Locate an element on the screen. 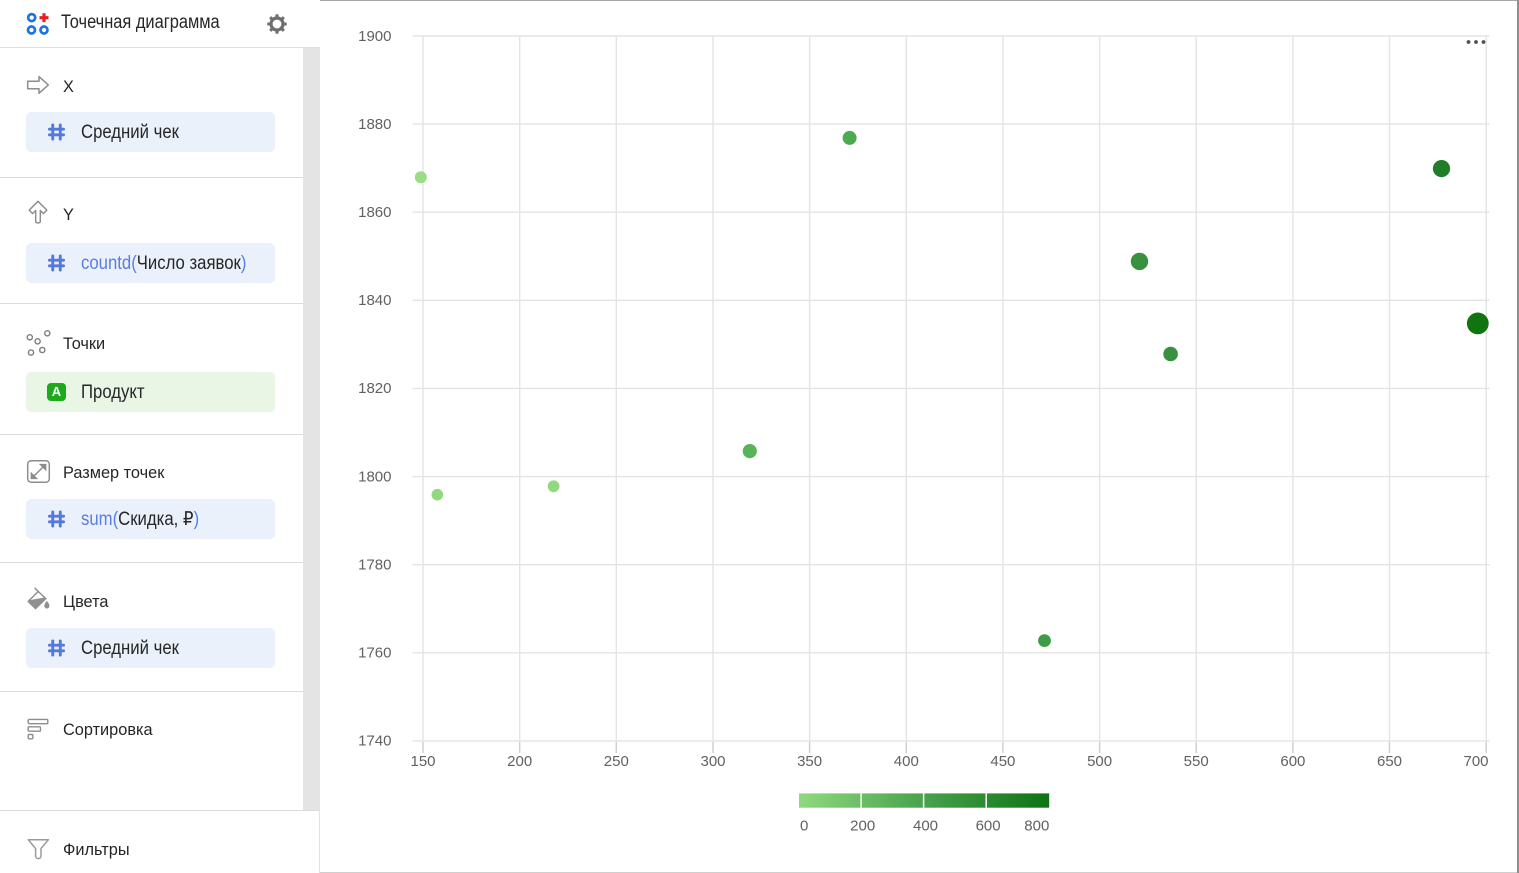 Image resolution: width=1519 pixels, height=873 pixels. svg-text: 250 is located at coordinates (616, 761).